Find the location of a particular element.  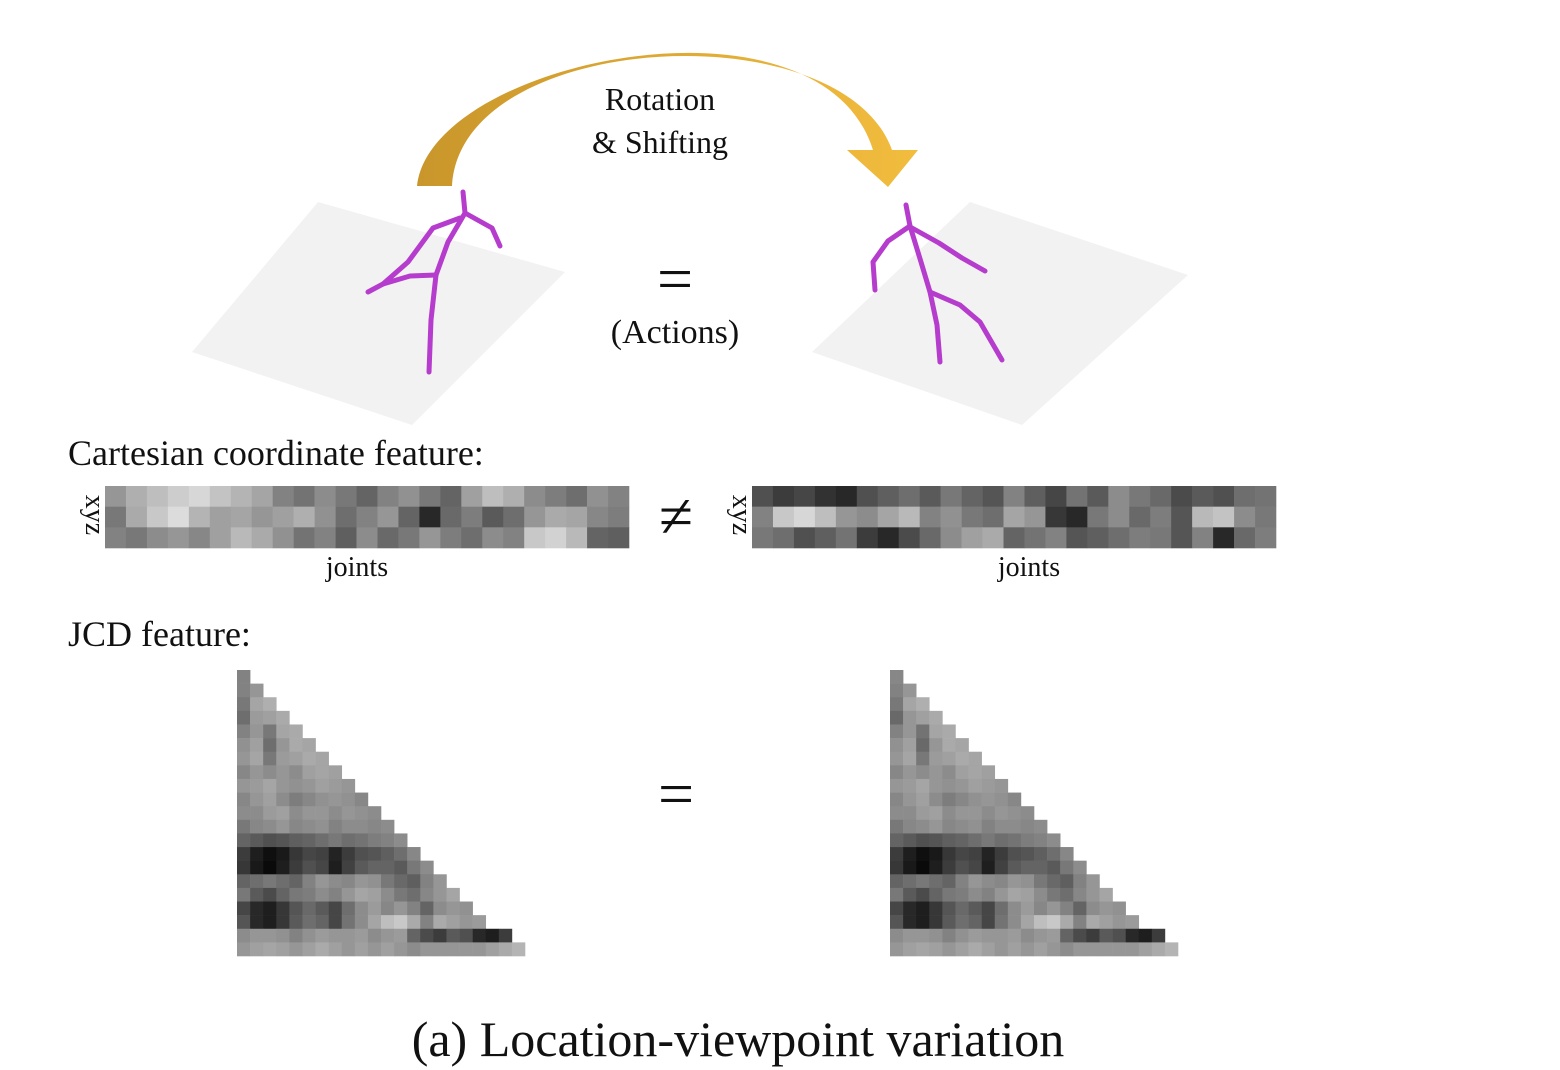

left-jcd-matrix is located at coordinates (381, 813).